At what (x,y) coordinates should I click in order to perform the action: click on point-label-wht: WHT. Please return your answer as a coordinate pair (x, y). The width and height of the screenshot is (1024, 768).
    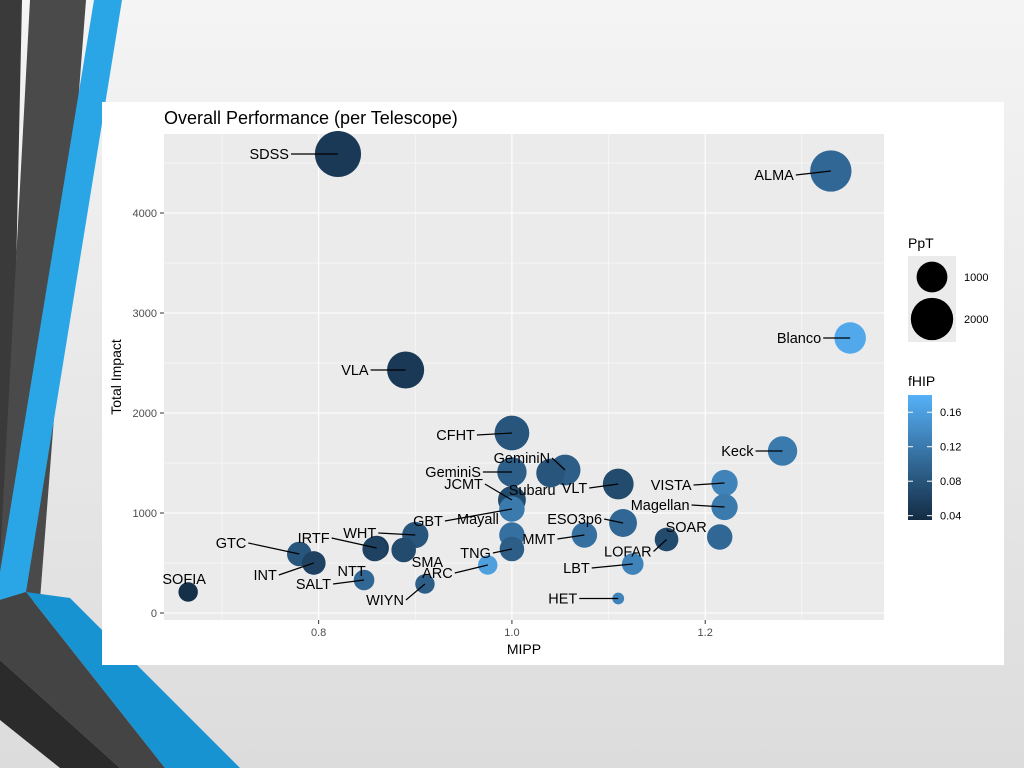
    Looking at the image, I should click on (359, 534).